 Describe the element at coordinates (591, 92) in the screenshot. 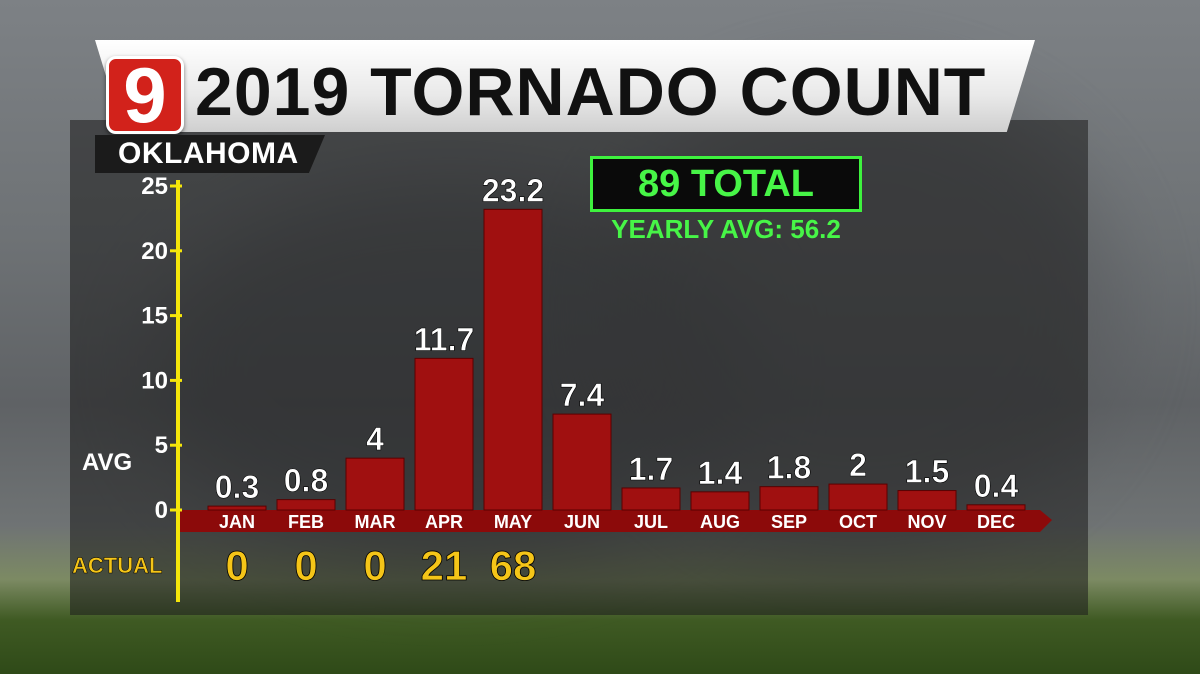

I see `page-title: 2019 TORNADO COUNT` at that location.